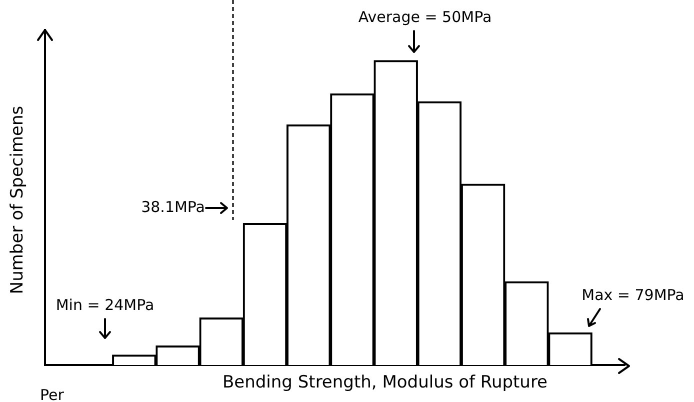 This screenshot has width=694, height=402. I want to click on annotation: Max = 79MPa, so click(633, 295).